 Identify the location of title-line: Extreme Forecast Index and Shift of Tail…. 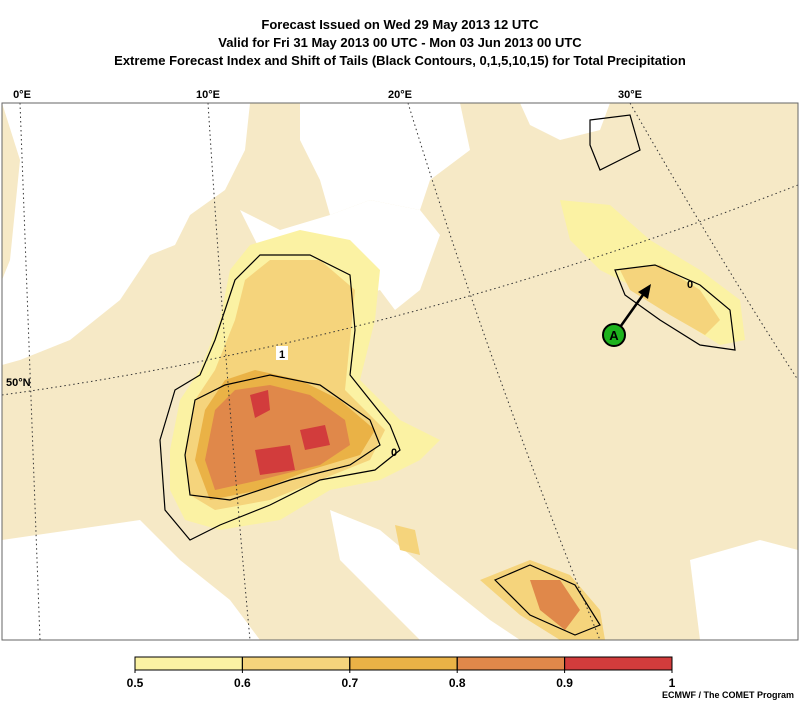
(400, 60).